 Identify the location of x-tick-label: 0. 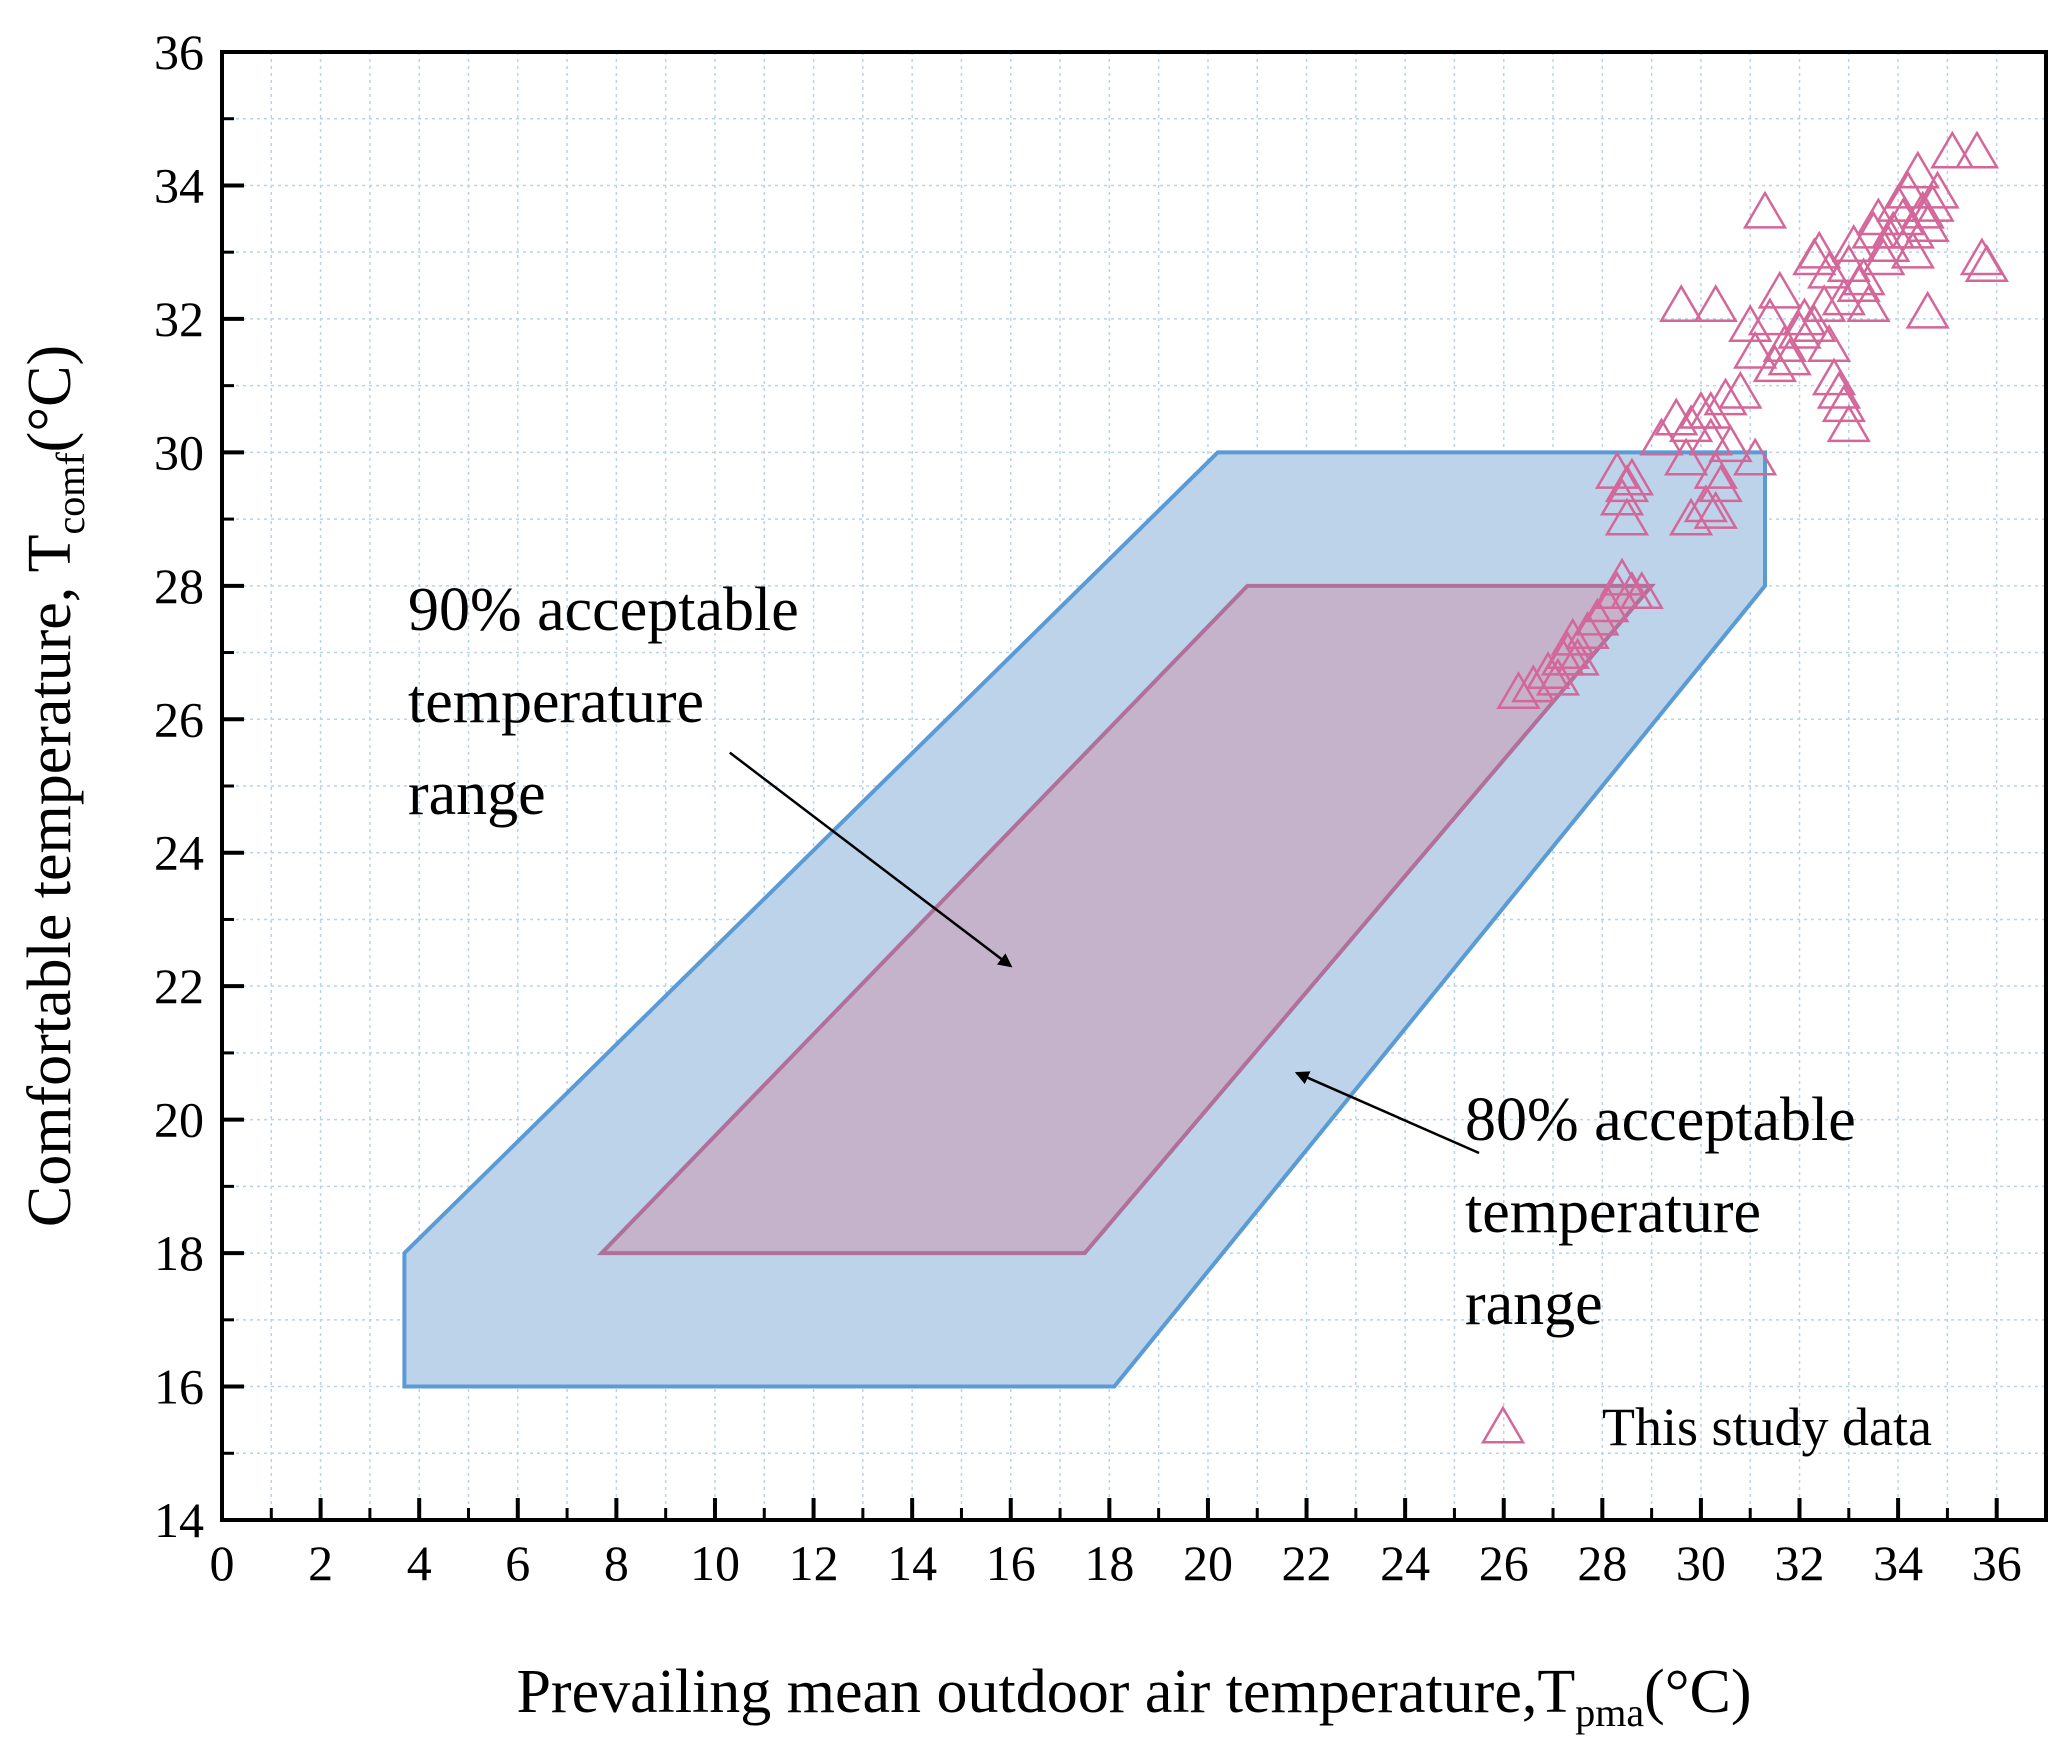
(222, 1563).